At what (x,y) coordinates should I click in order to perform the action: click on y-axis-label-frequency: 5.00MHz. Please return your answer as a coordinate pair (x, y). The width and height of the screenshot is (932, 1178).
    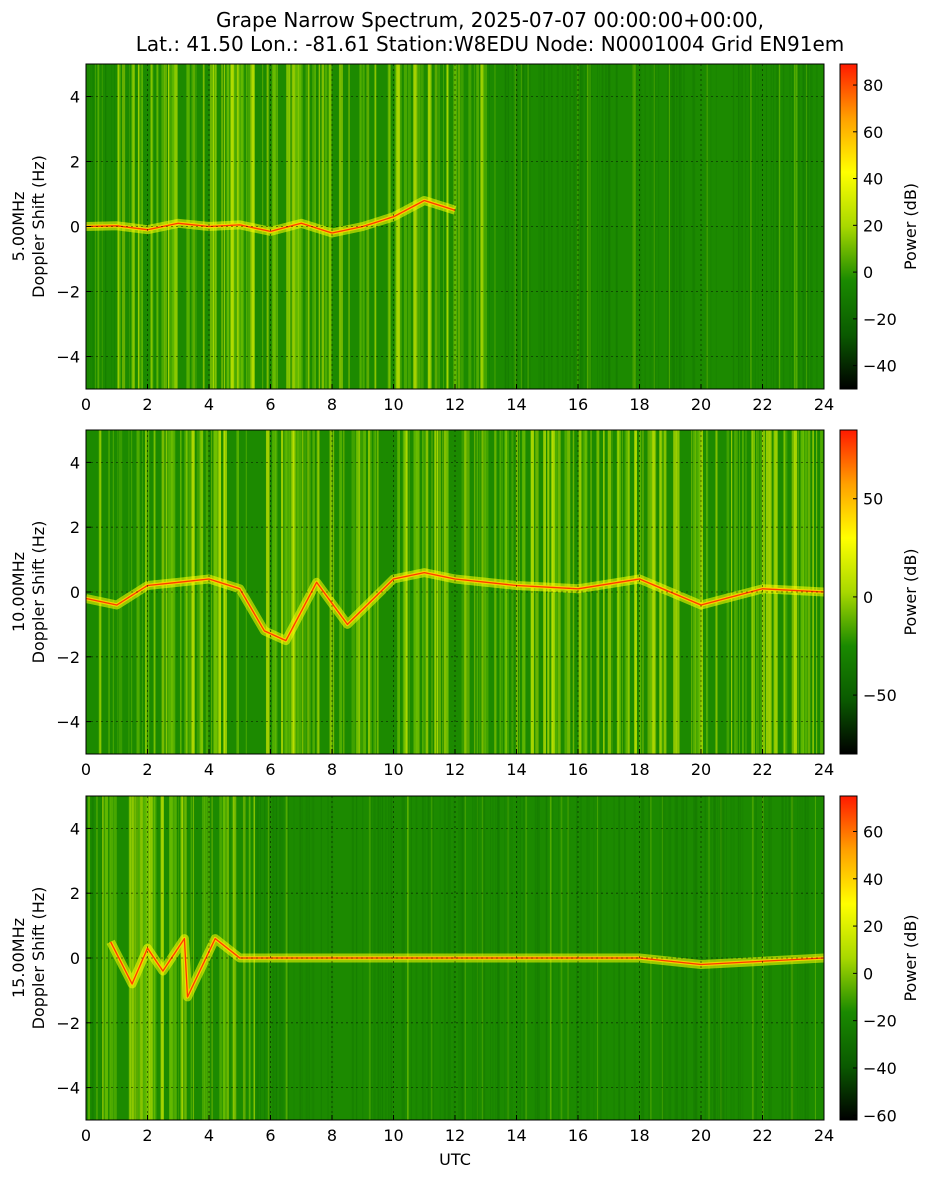
    Looking at the image, I should click on (18, 227).